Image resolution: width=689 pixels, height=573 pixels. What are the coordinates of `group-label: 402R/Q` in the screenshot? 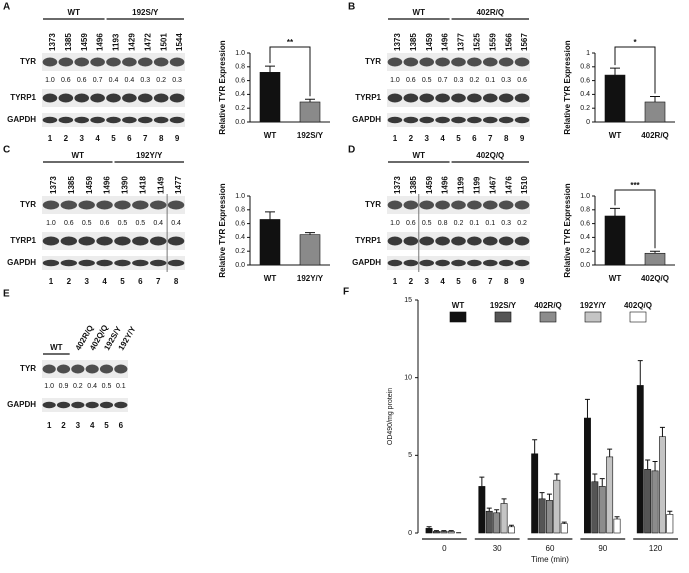 It's located at (490, 12).